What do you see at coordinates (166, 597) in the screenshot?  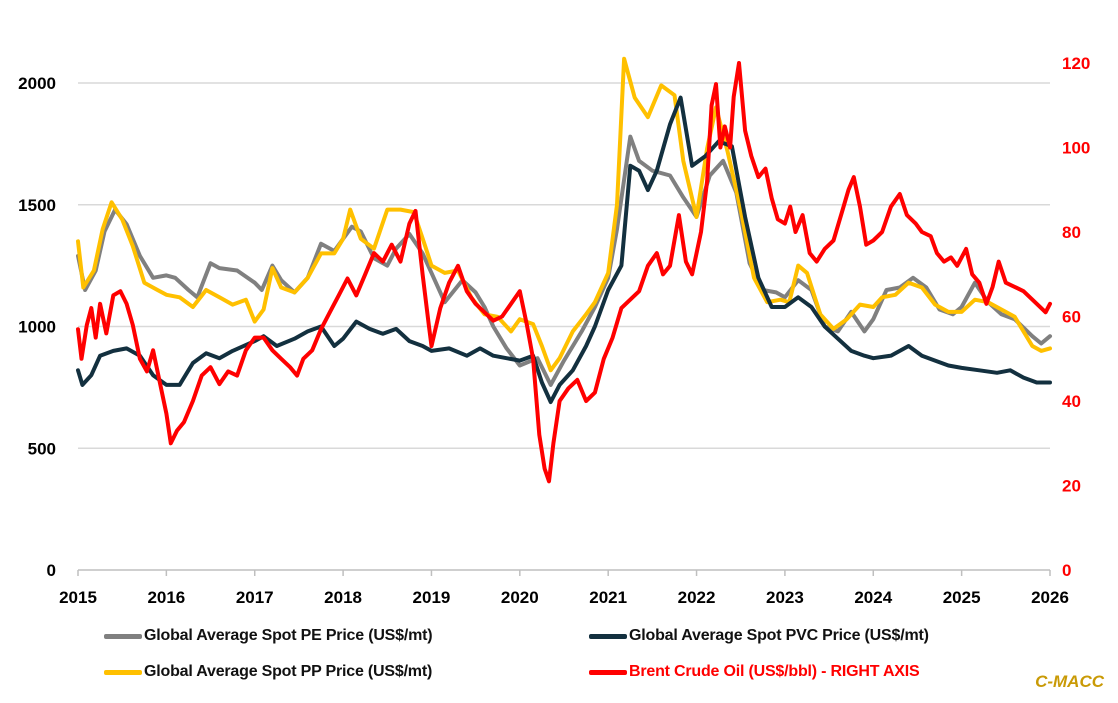 I see `x-tick-label: 2016` at bounding box center [166, 597].